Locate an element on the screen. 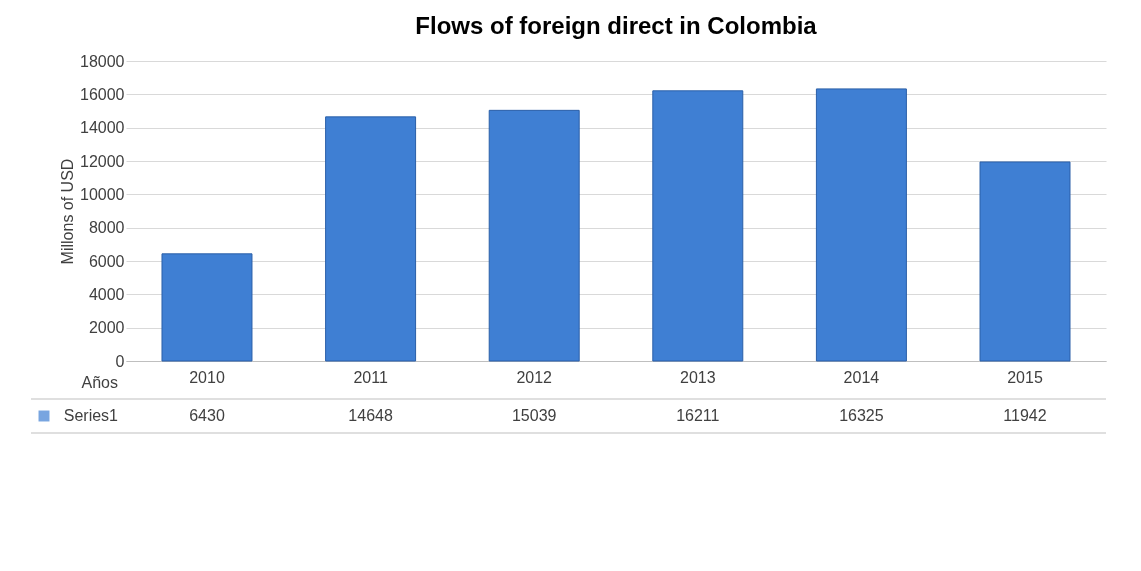 The height and width of the screenshot is (571, 1141). y-tick-label: 16000 is located at coordinates (102, 94).